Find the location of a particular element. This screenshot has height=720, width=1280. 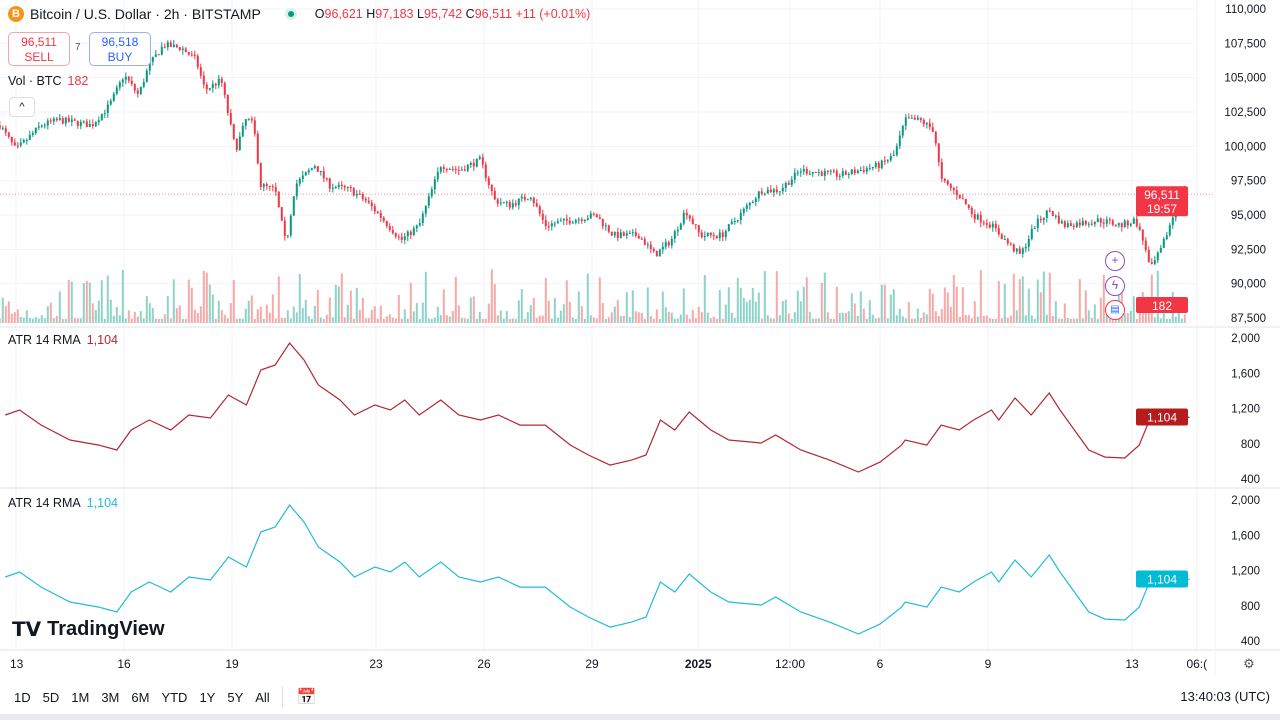

sell-button: 96,511 SELL is located at coordinates (39, 49).